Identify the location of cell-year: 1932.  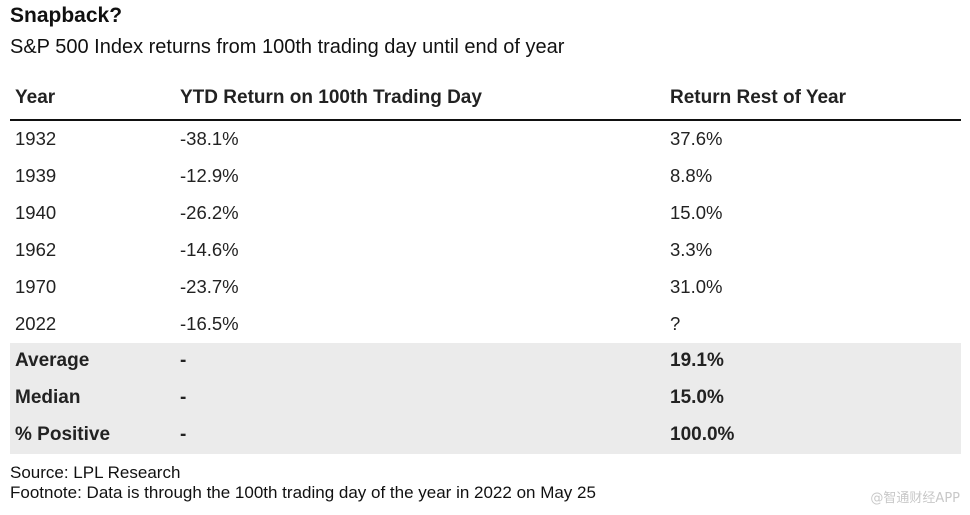
(36, 138).